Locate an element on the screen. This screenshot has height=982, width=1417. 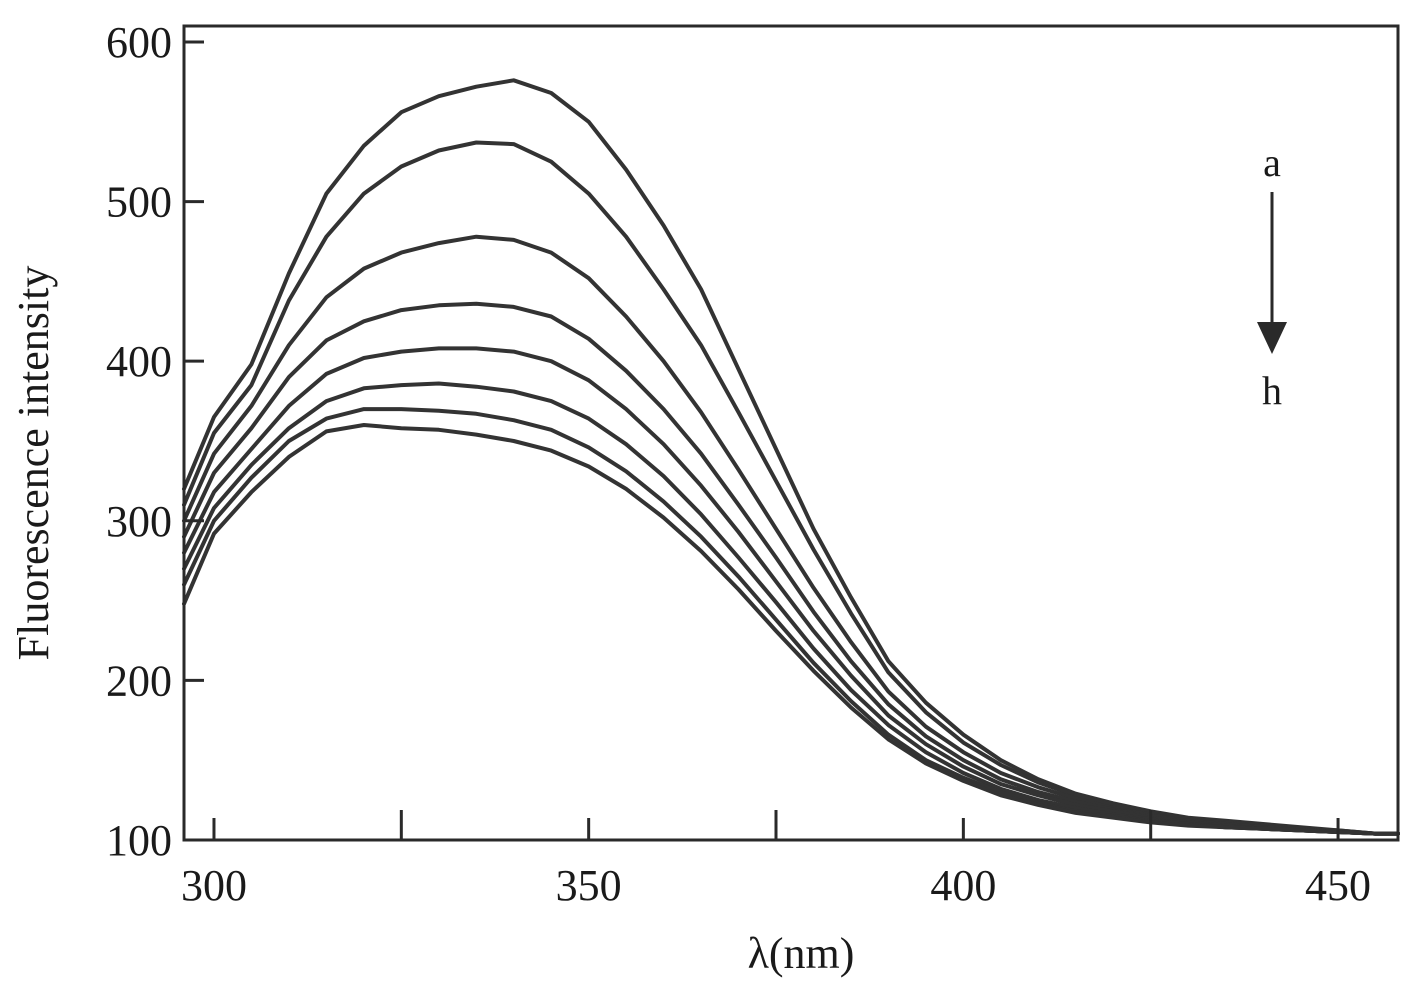
x-tick-label-300: 300 is located at coordinates (214, 885).